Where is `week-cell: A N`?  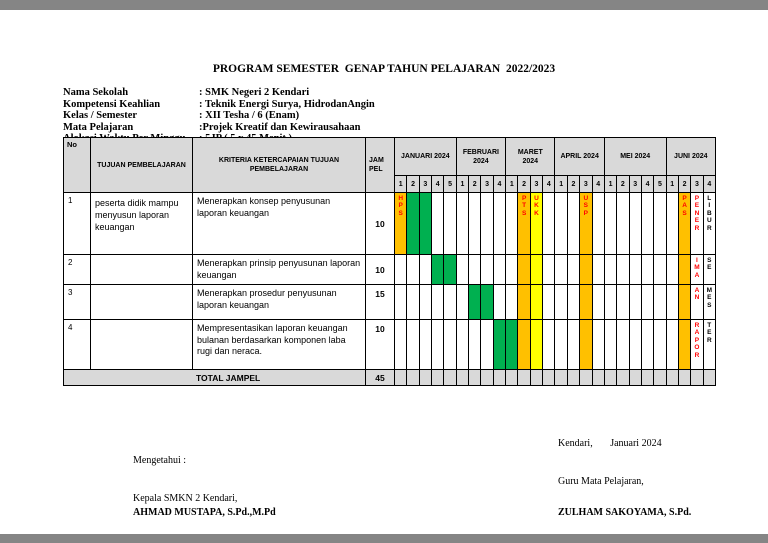
week-cell: A N is located at coordinates (697, 302).